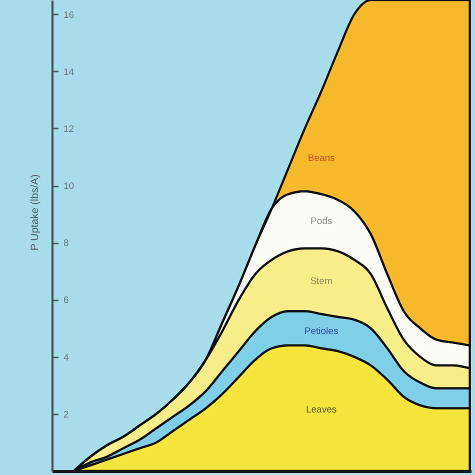 The height and width of the screenshot is (475, 475). What do you see at coordinates (34, 212) in the screenshot?
I see `y-axis-title: P Uptake (lbs/A)` at bounding box center [34, 212].